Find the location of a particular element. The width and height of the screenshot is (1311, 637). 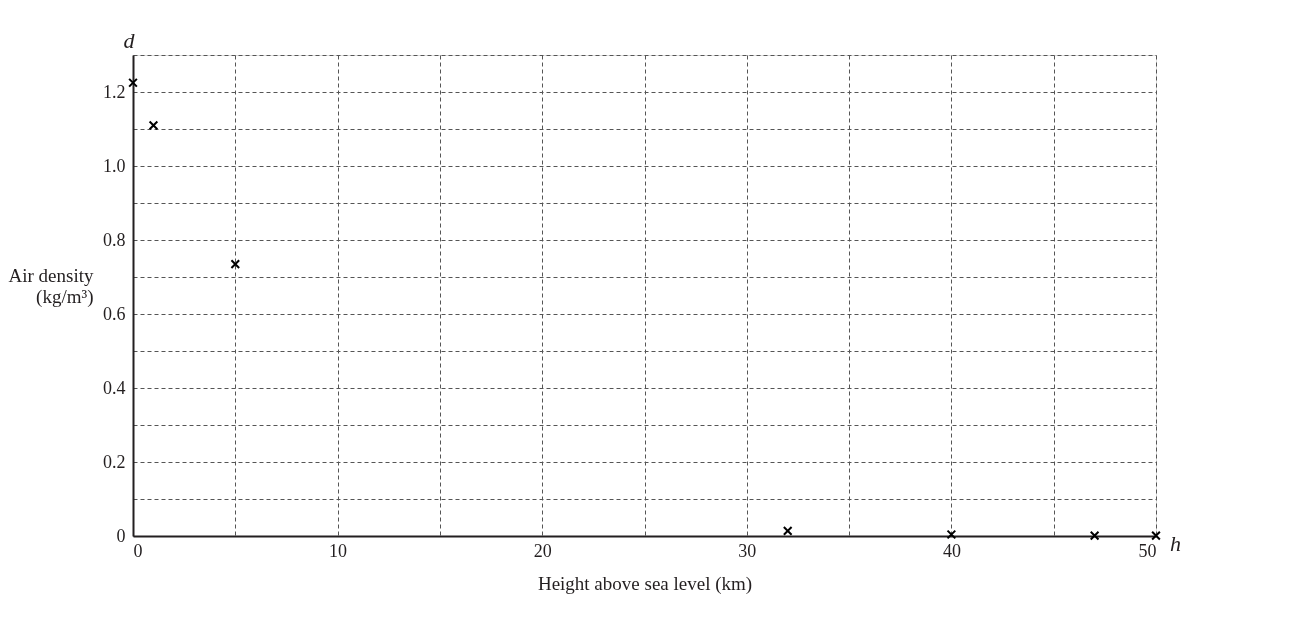

x-tick-label: 40 is located at coordinates (951, 550).